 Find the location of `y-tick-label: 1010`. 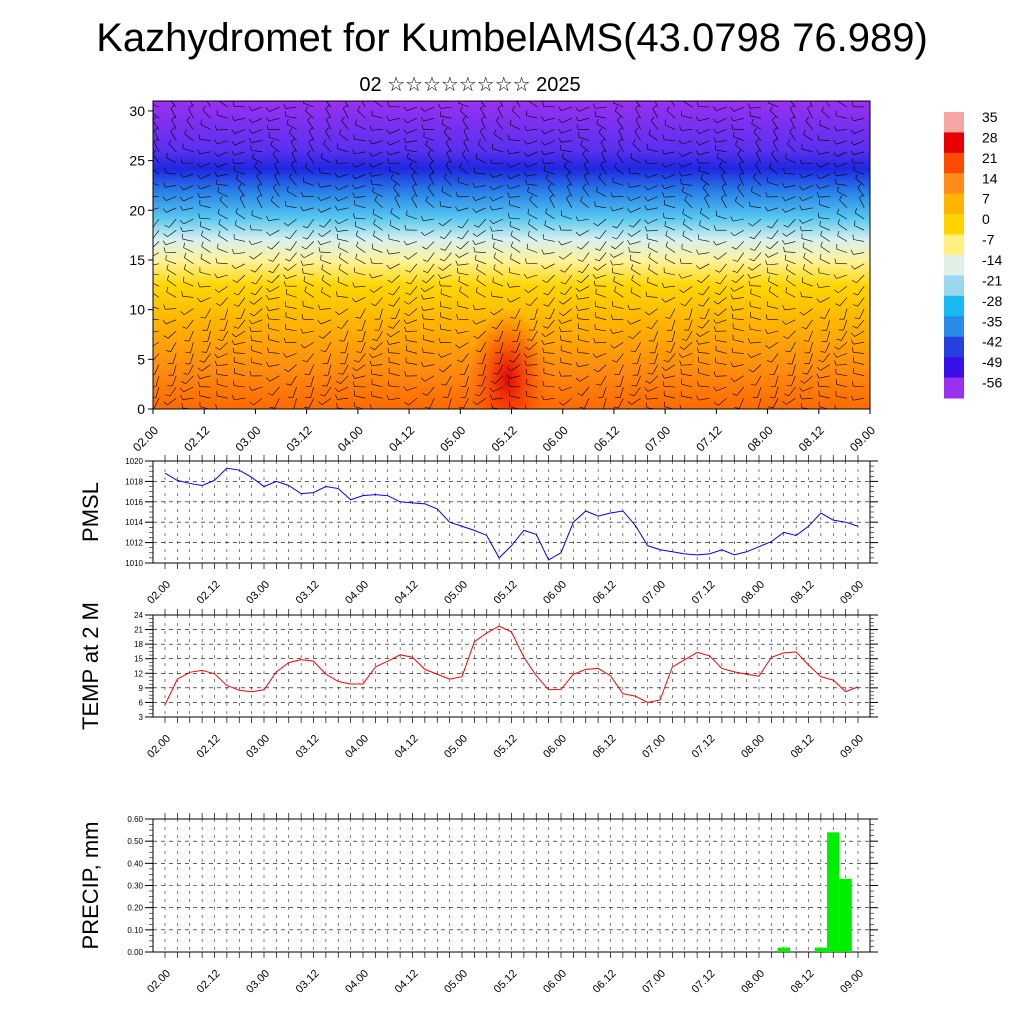

y-tick-label: 1010 is located at coordinates (134, 563).